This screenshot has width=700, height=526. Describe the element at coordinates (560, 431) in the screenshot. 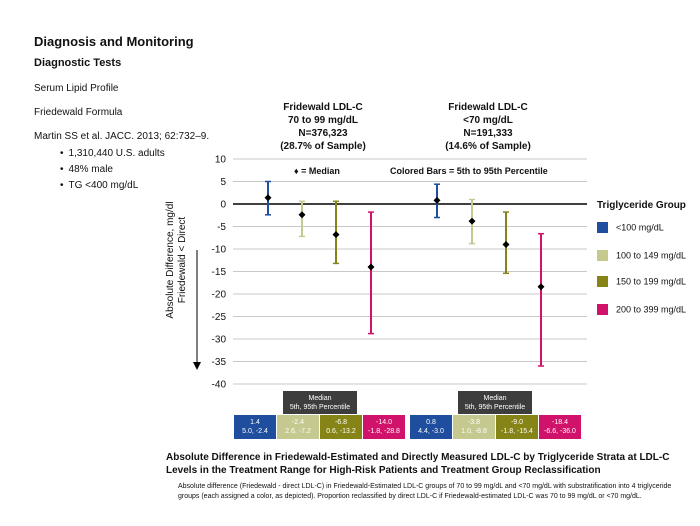

I see `percentile-range: -6.6, -36.0` at that location.